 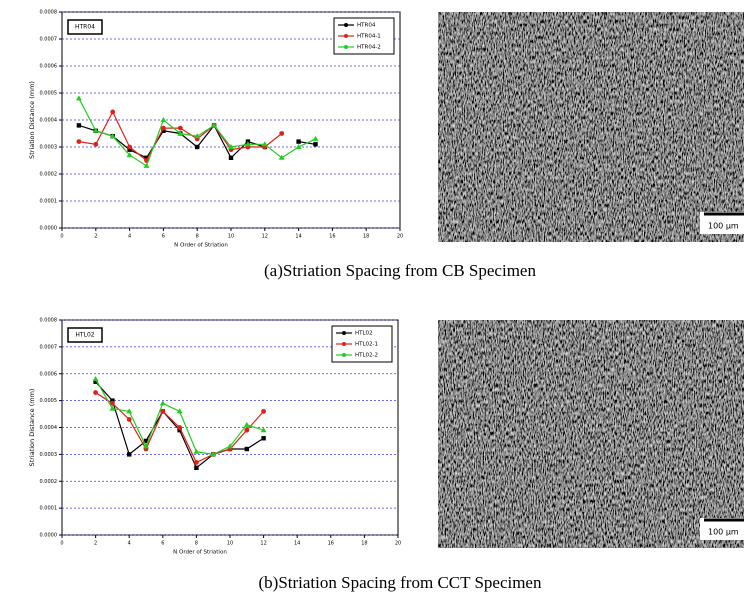 What do you see at coordinates (400, 270) in the screenshot?
I see `caption: (a)Striation Spacing from CB Specimen` at bounding box center [400, 270].